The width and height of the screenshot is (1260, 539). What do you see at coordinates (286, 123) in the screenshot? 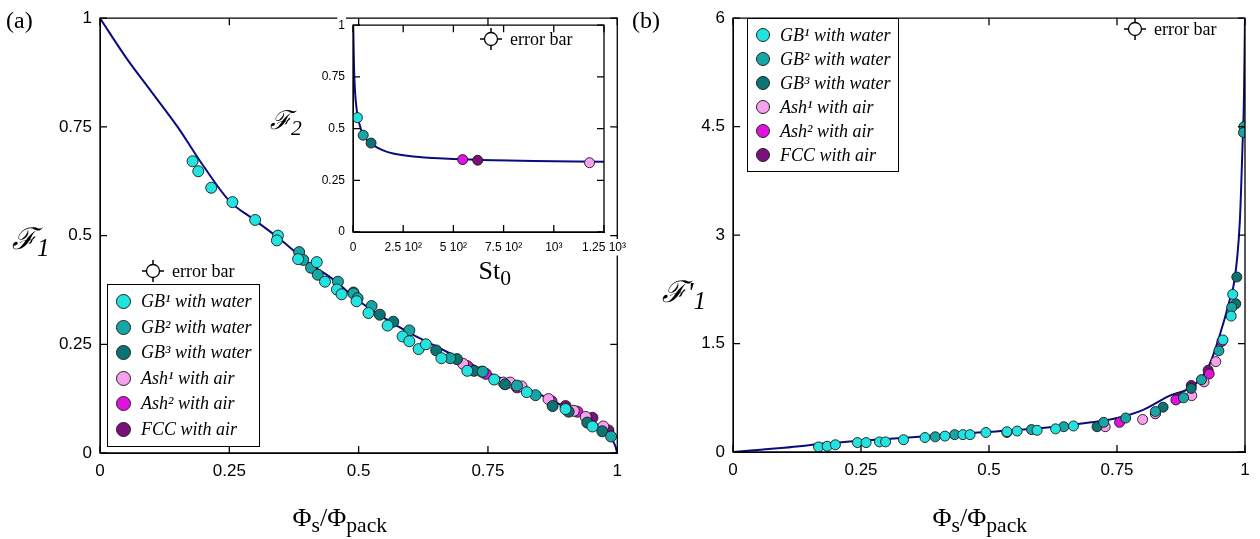
I see `y-axis-title: ℱ$_{2}$` at bounding box center [286, 123].